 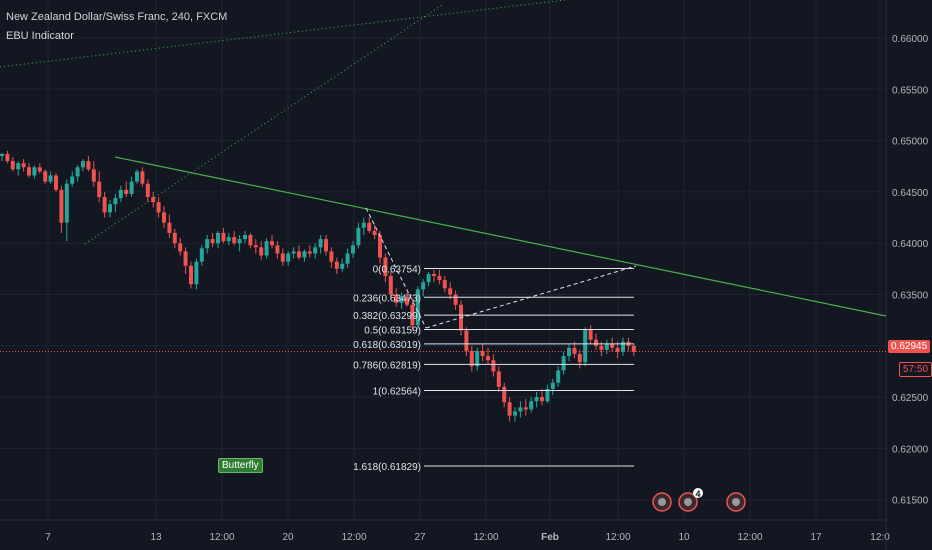 I want to click on fib-level-label: 0.236(0.63473), so click(x=387, y=298).